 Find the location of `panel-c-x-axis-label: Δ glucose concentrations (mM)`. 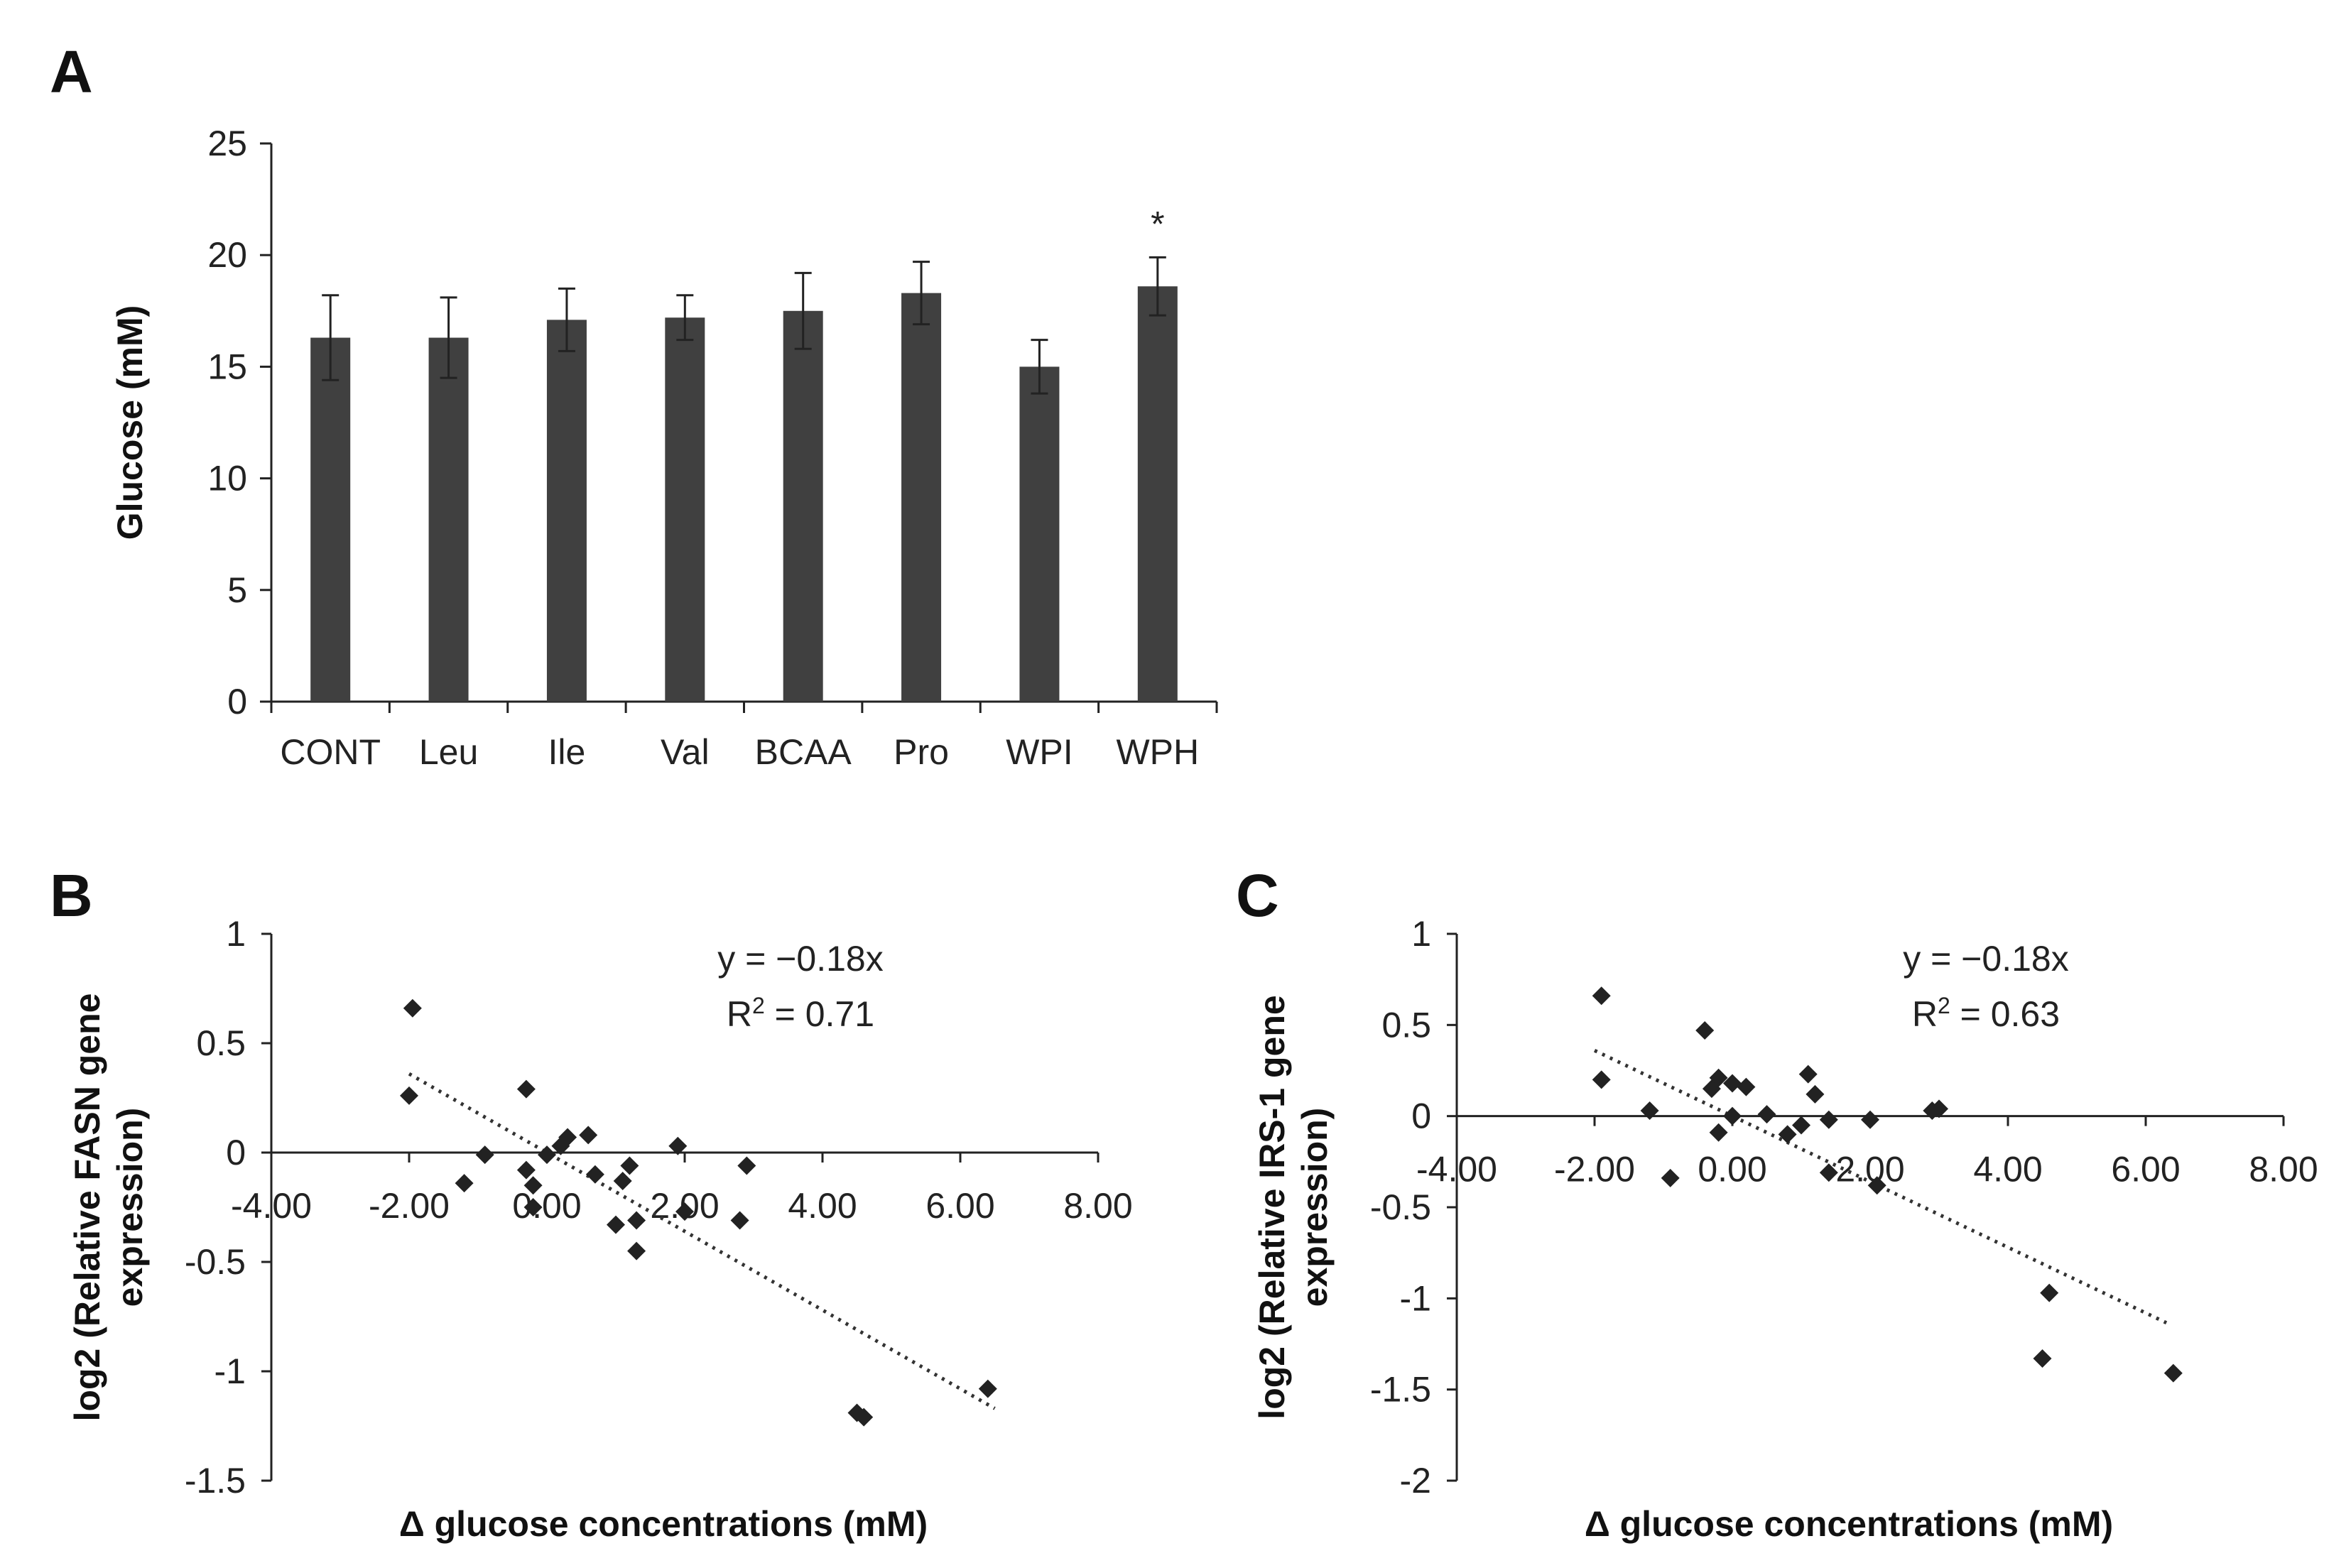

panel-c-x-axis-label: Δ glucose concentrations (mM) is located at coordinates (1849, 1524).